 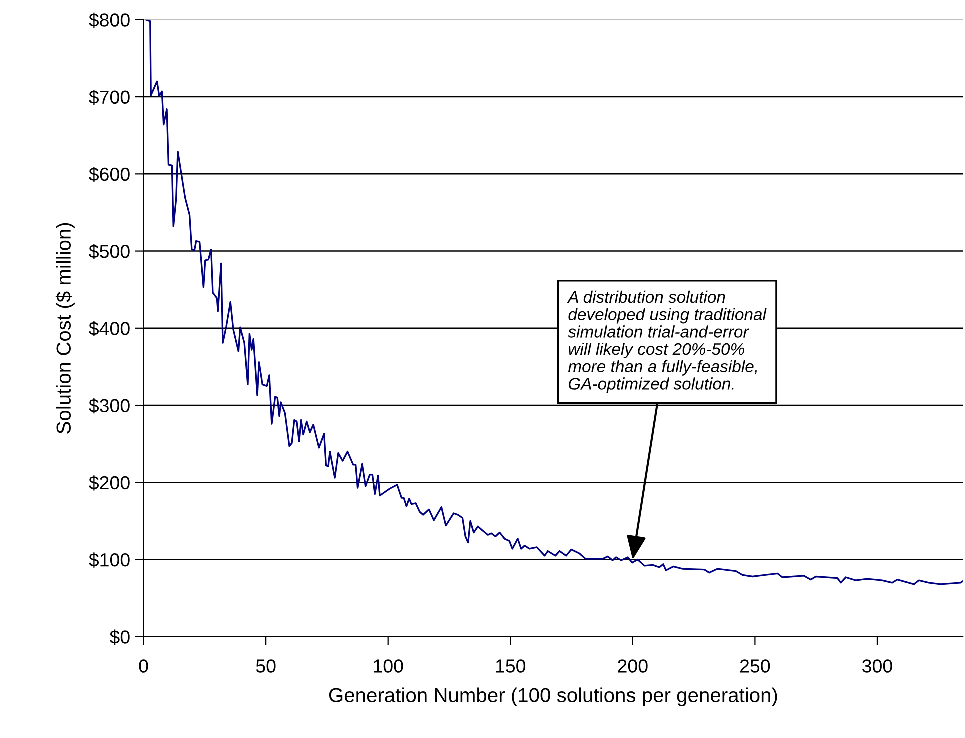 What do you see at coordinates (109, 20) in the screenshot?
I see `y-tick-label: $800` at bounding box center [109, 20].